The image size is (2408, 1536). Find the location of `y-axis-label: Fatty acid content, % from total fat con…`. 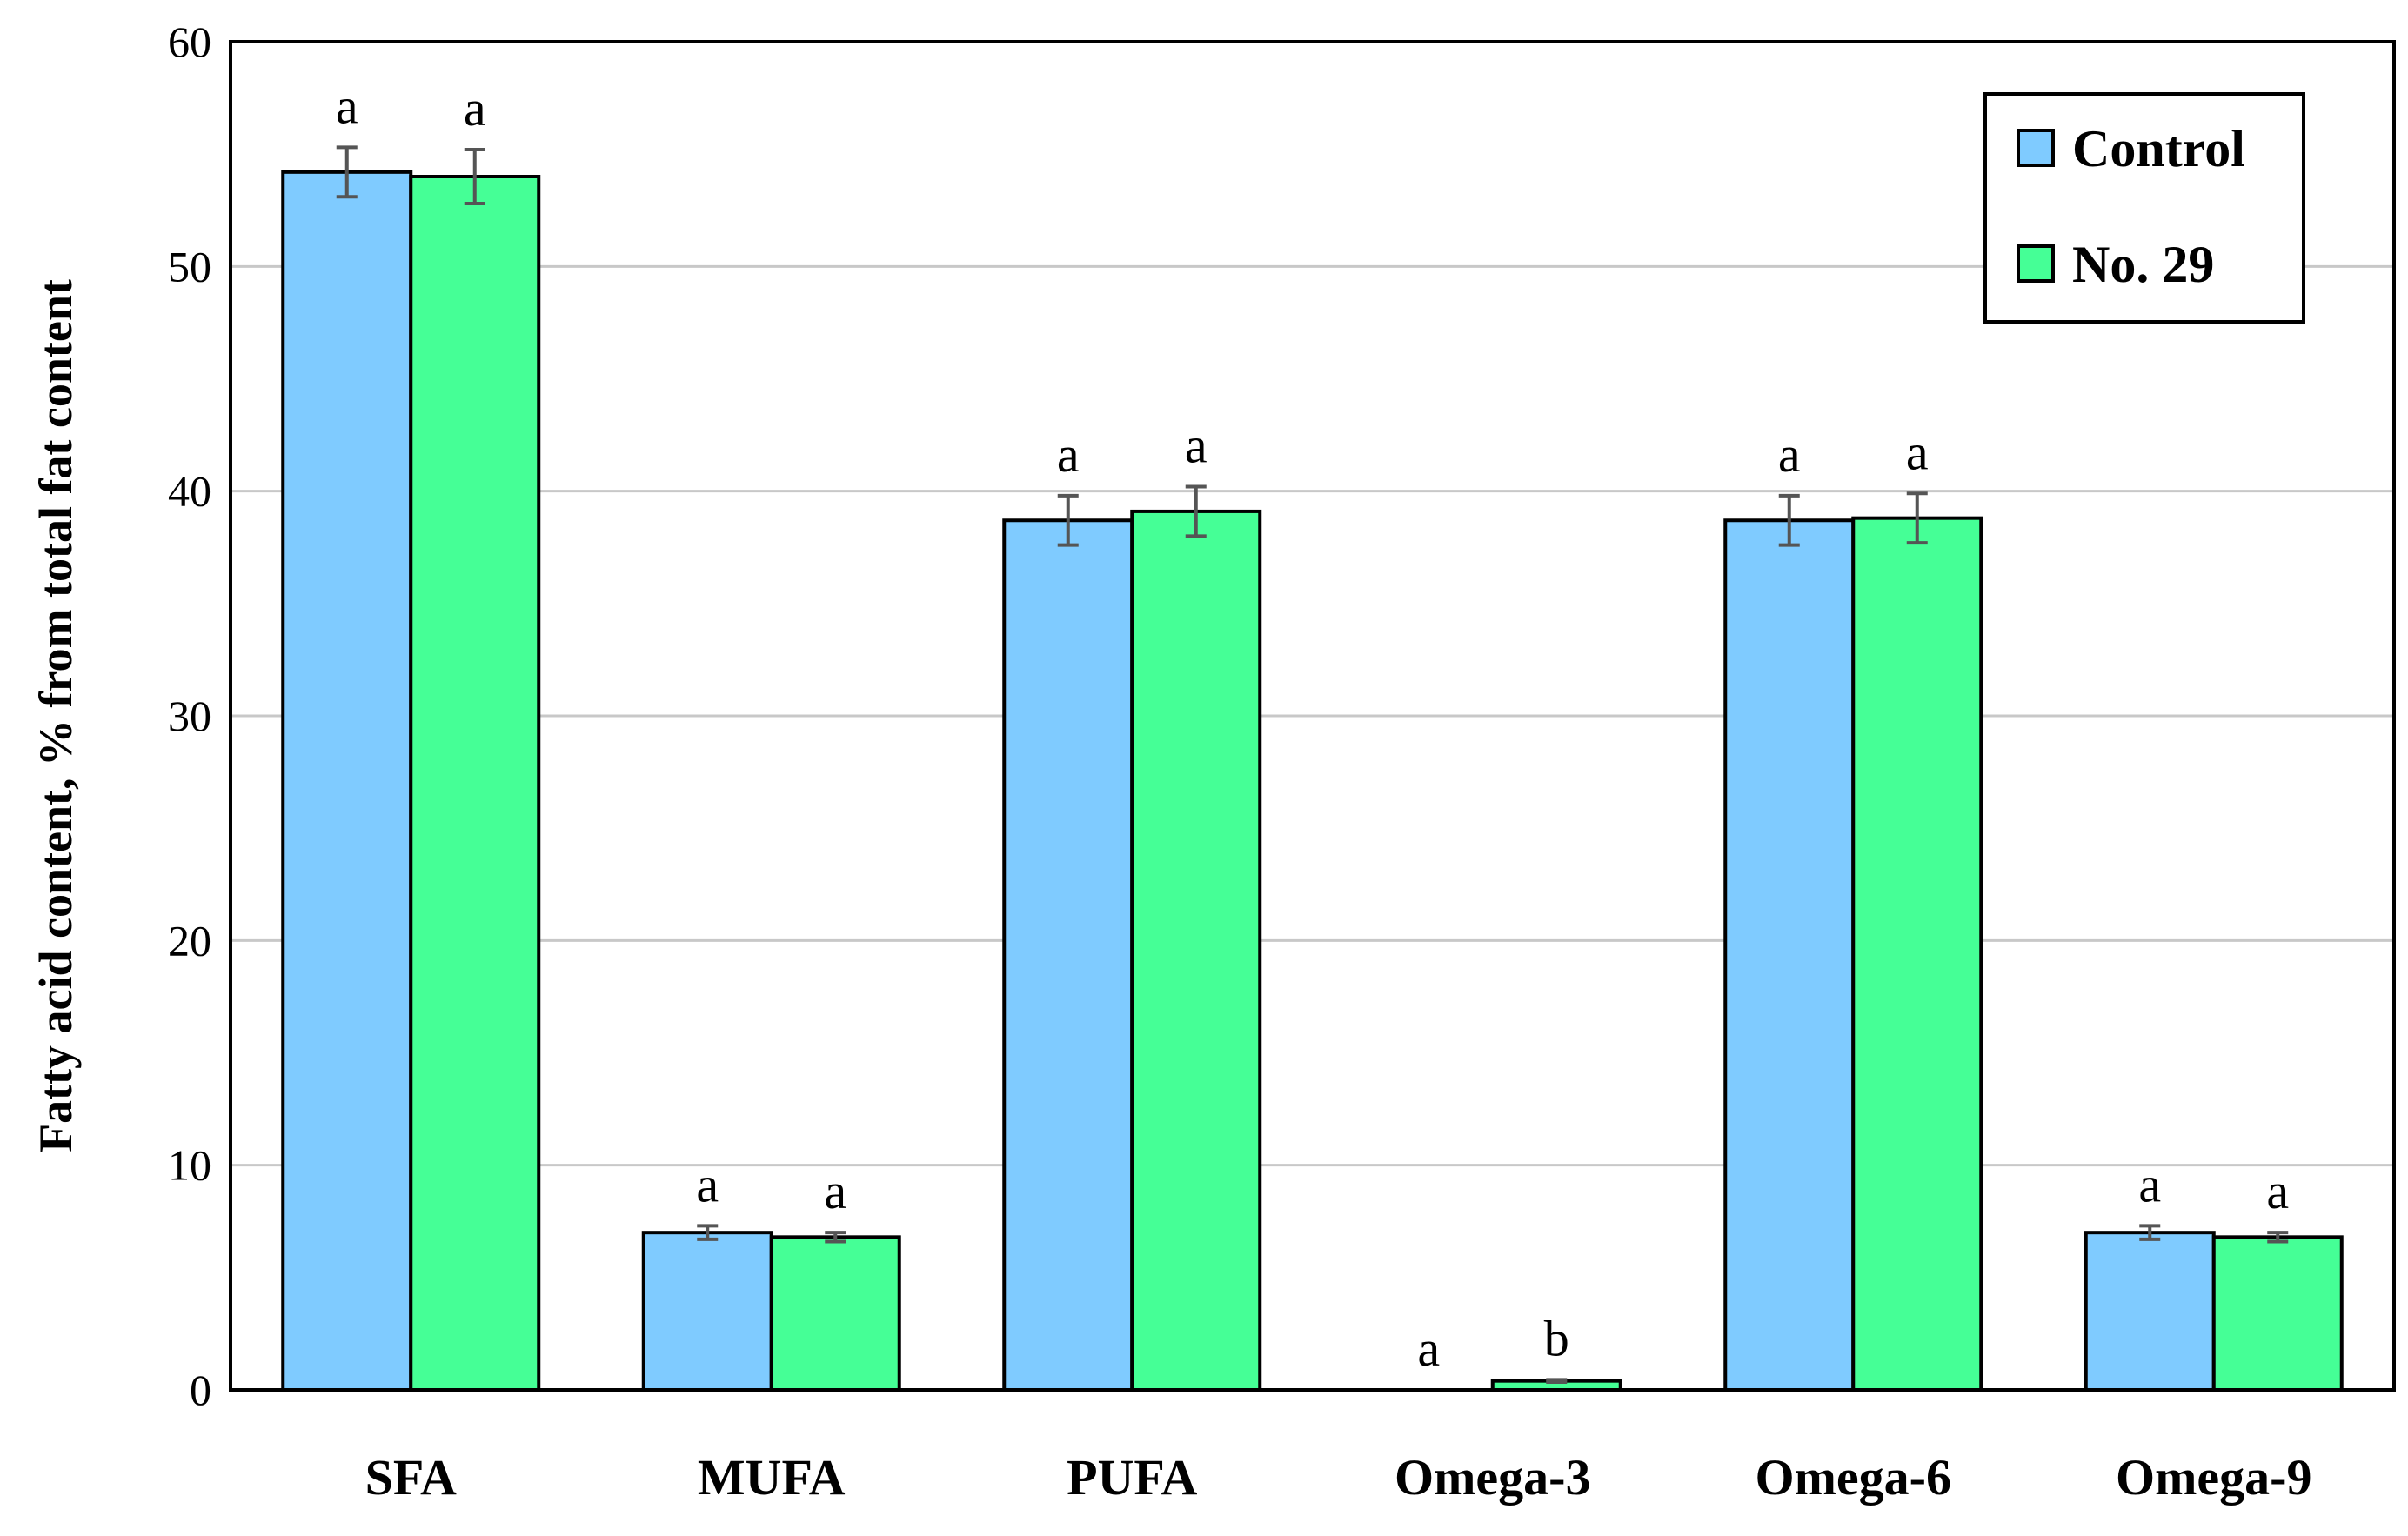

y-axis-label: Fatty acid content, % from total fat con… is located at coordinates (56, 715).